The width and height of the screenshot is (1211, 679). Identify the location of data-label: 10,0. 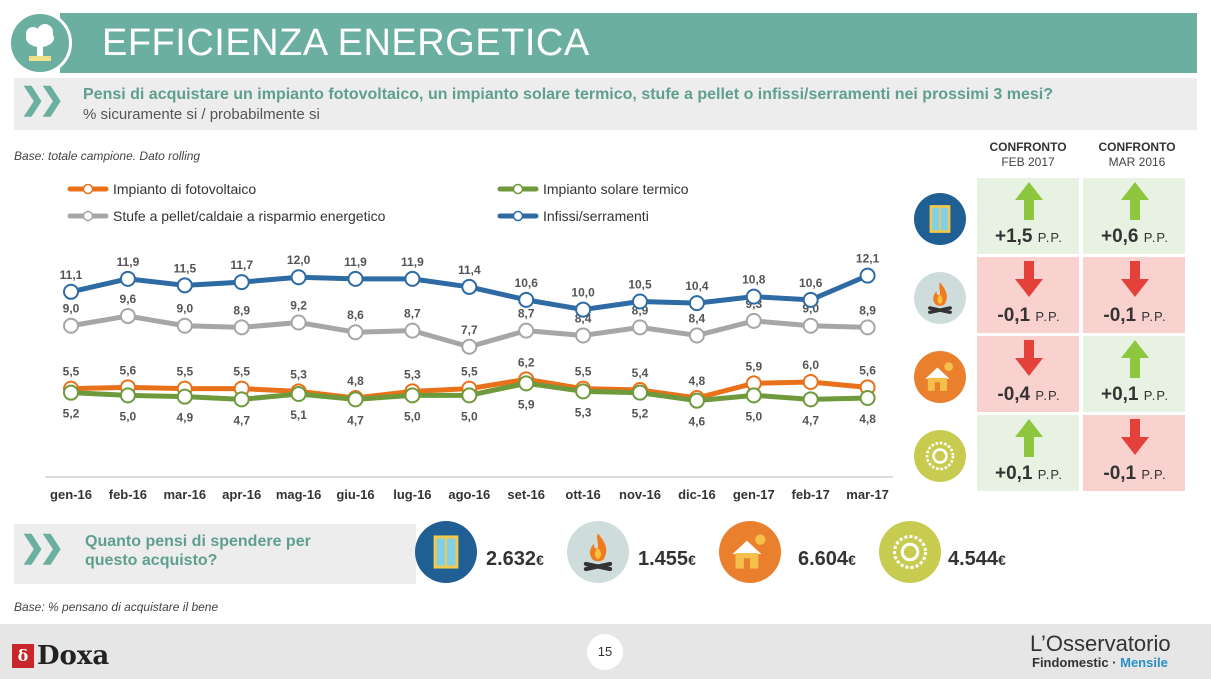
(583, 293).